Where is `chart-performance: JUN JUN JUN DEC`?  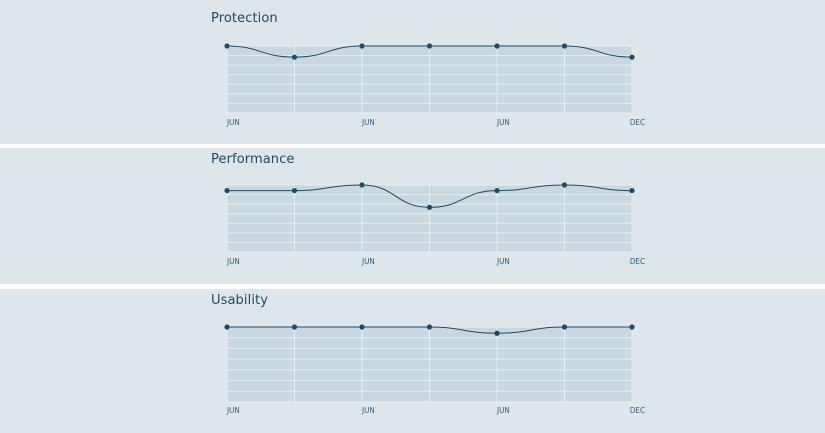
chart-performance: JUN JUN JUN DEC is located at coordinates (434, 224).